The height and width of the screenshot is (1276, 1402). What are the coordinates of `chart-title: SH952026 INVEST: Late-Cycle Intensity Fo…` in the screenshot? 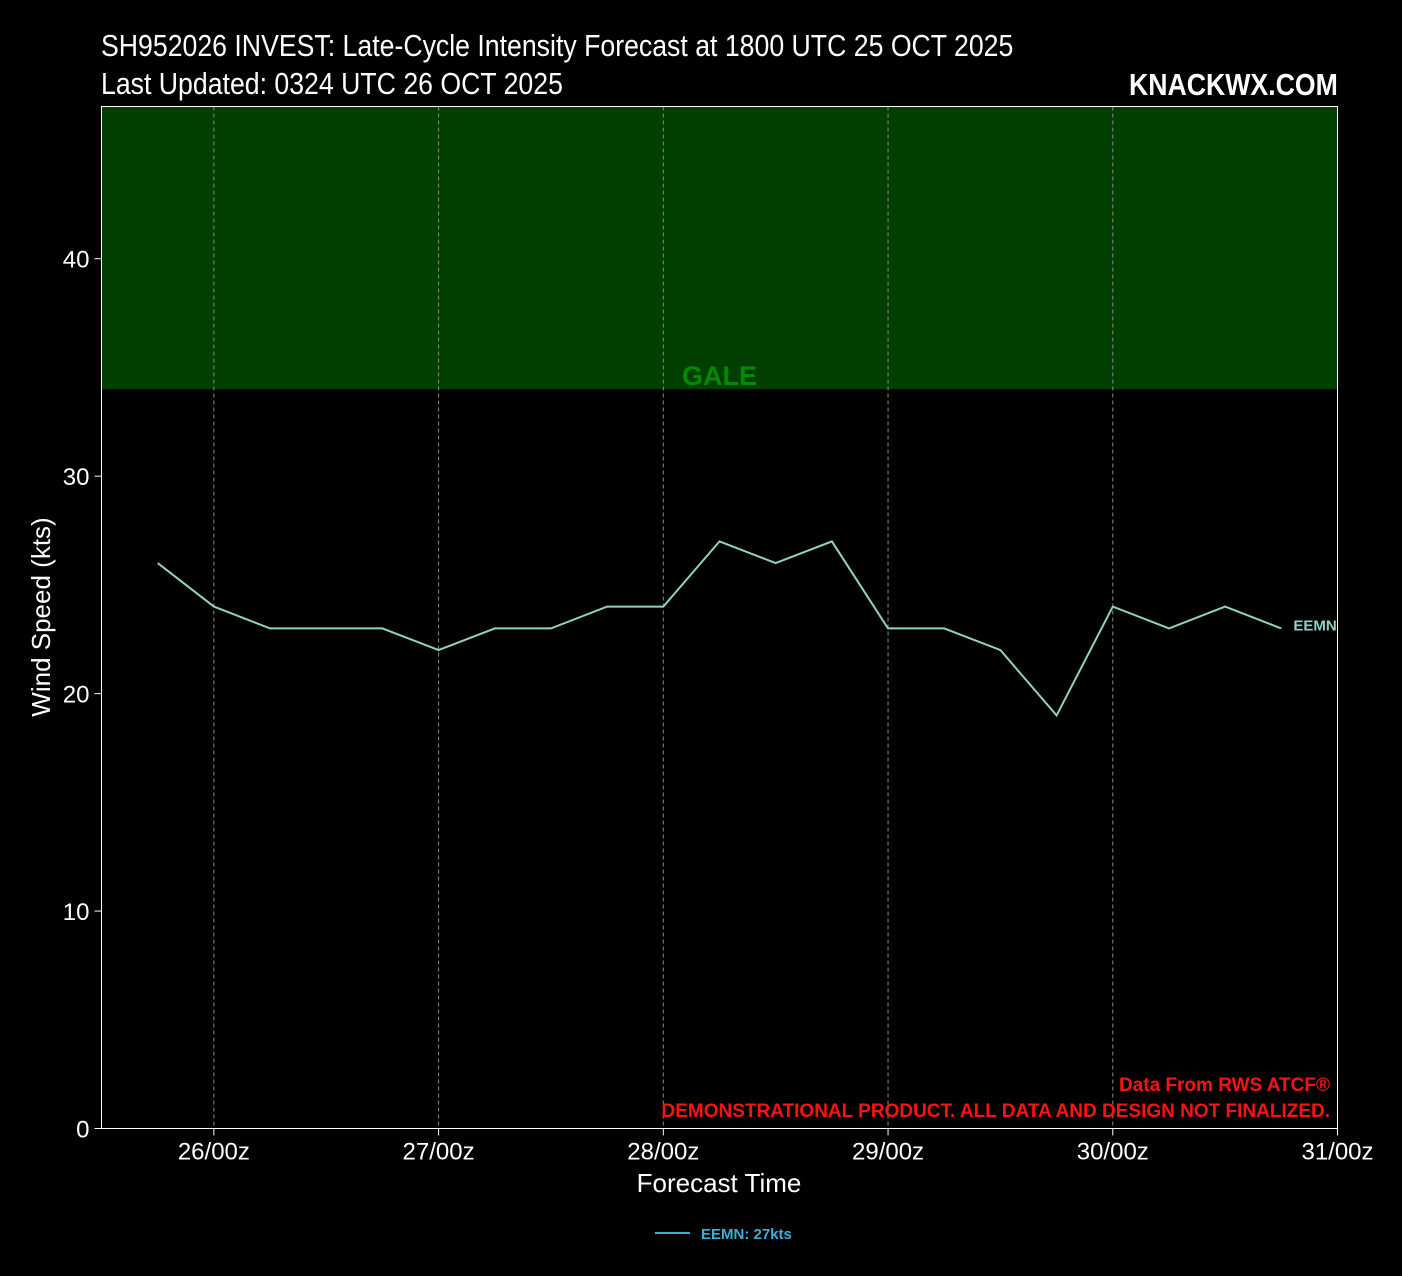 It's located at (557, 45).